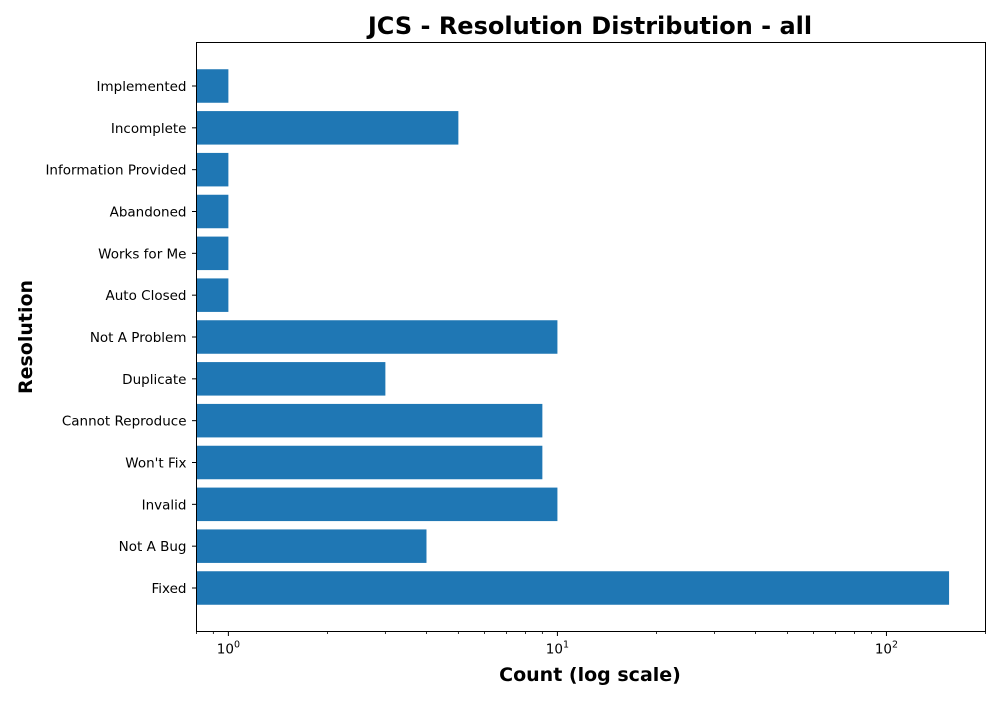 The height and width of the screenshot is (704, 1000). Describe the element at coordinates (591, 644) in the screenshot. I see `x-axis-ticks: 10⁰ 10¹ 10²` at that location.